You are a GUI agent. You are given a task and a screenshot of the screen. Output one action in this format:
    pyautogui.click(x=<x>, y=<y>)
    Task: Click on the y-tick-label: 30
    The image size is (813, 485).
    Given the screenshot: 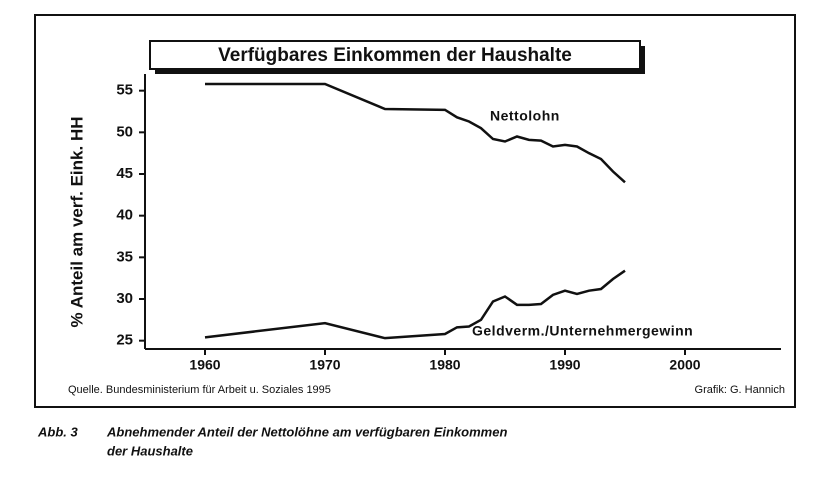 What is the action you would take?
    pyautogui.click(x=124, y=298)
    